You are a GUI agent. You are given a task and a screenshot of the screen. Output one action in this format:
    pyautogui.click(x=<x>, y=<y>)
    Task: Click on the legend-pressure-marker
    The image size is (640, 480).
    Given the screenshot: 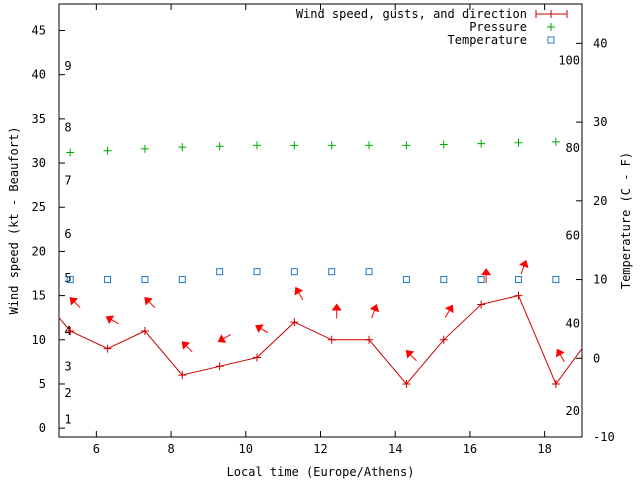 What is the action you would take?
    pyautogui.click(x=551, y=27)
    